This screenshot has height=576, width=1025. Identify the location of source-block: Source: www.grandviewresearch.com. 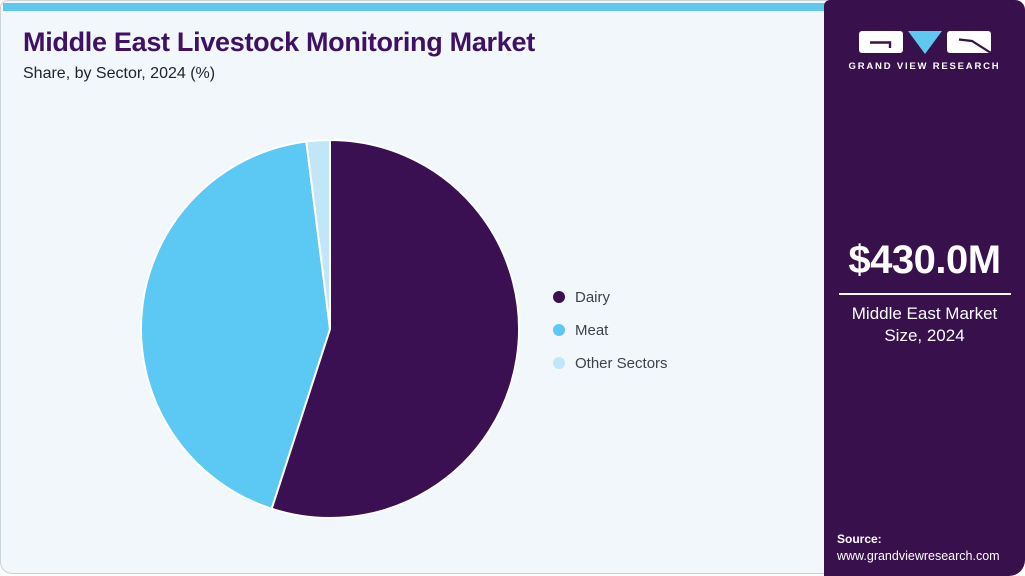
(918, 547).